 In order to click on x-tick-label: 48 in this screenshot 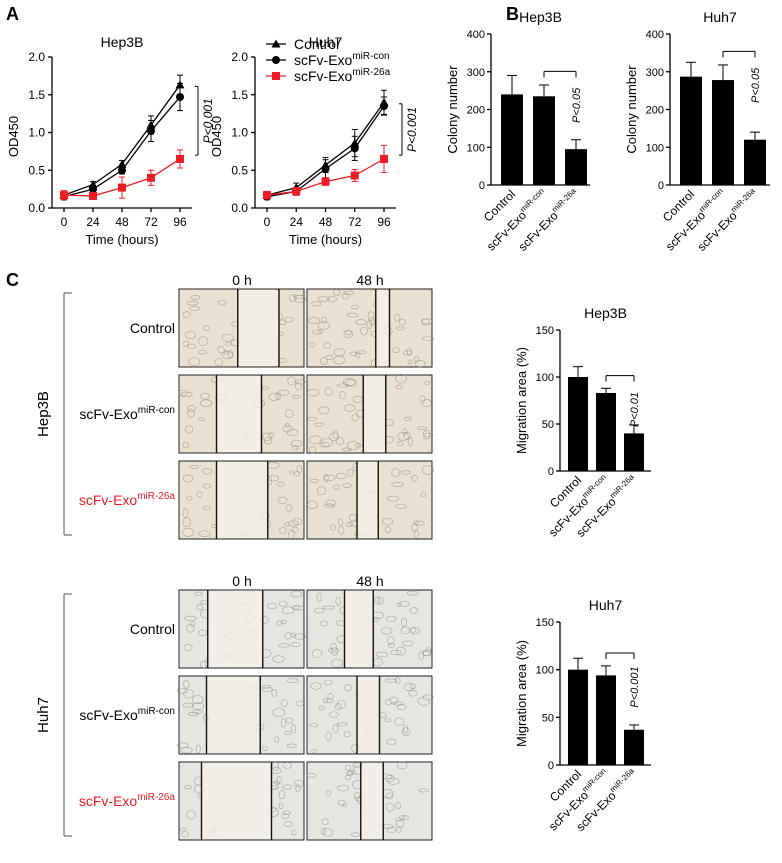, I will do `click(122, 222)`.